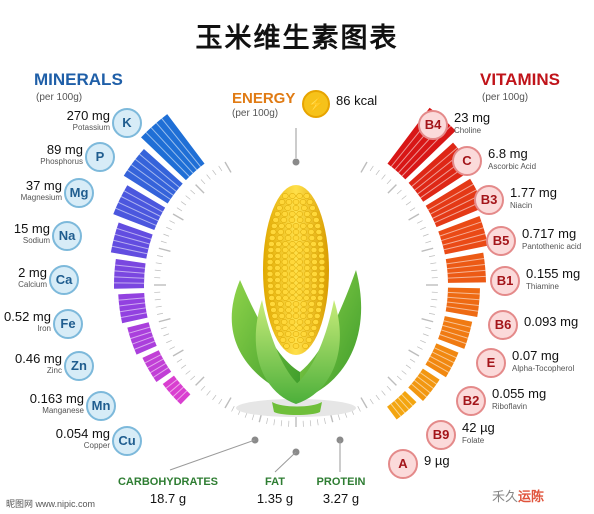 Image resolution: width=594 pixels, height=514 pixels. I want to click on vitamin-amount: 0.055 mg, so click(519, 393).